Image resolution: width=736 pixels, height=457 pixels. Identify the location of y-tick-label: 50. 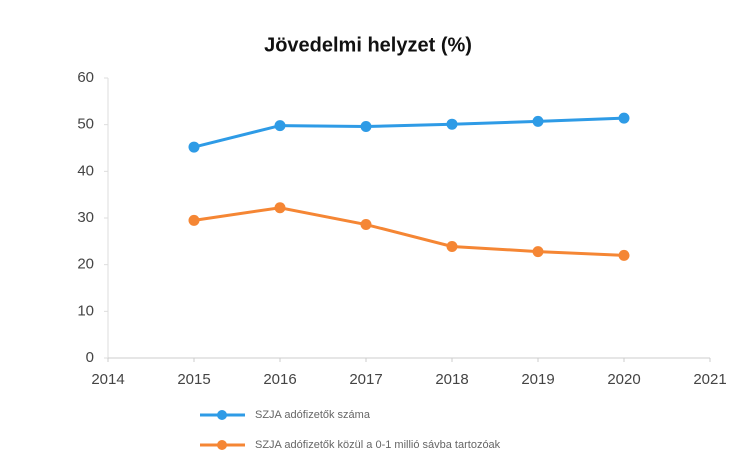
(85, 124).